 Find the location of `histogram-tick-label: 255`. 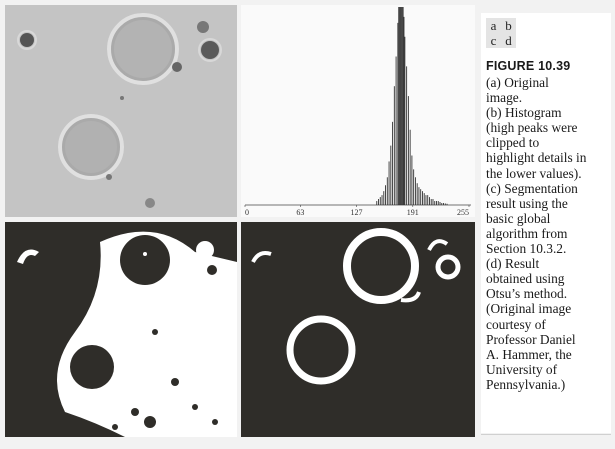

histogram-tick-label: 255 is located at coordinates (463, 212).